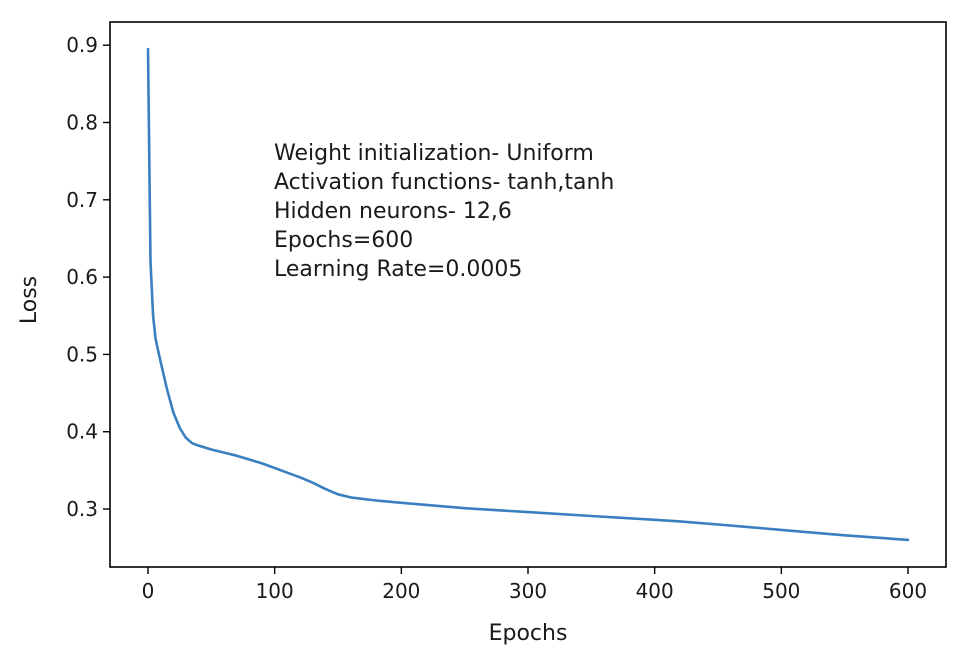 The width and height of the screenshot is (976, 655). Describe the element at coordinates (29, 300) in the screenshot. I see `y-axis-label: Loss` at that location.